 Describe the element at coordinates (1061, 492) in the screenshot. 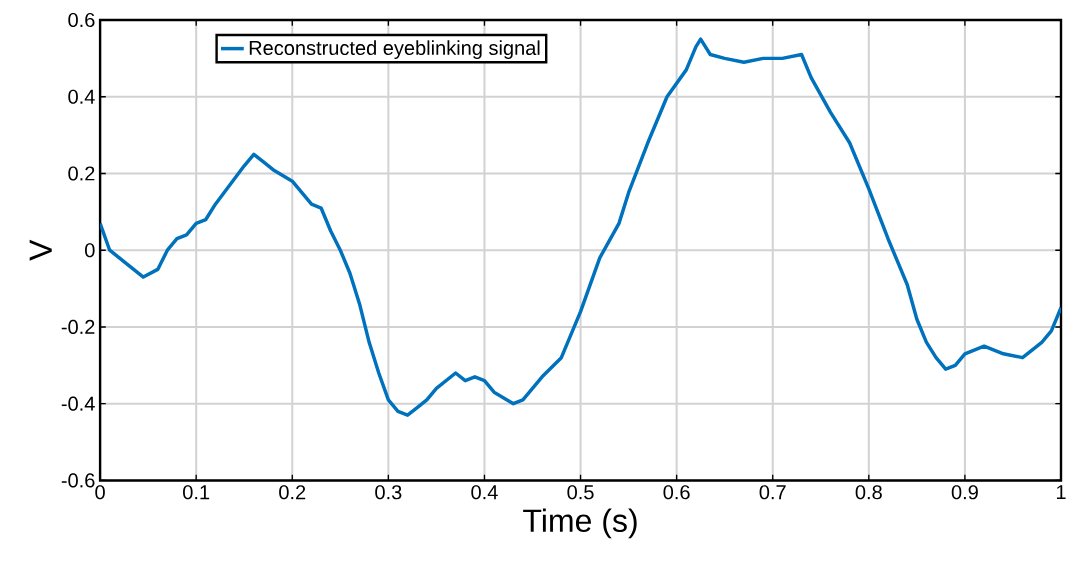

I see `x-tick-label: 1` at that location.